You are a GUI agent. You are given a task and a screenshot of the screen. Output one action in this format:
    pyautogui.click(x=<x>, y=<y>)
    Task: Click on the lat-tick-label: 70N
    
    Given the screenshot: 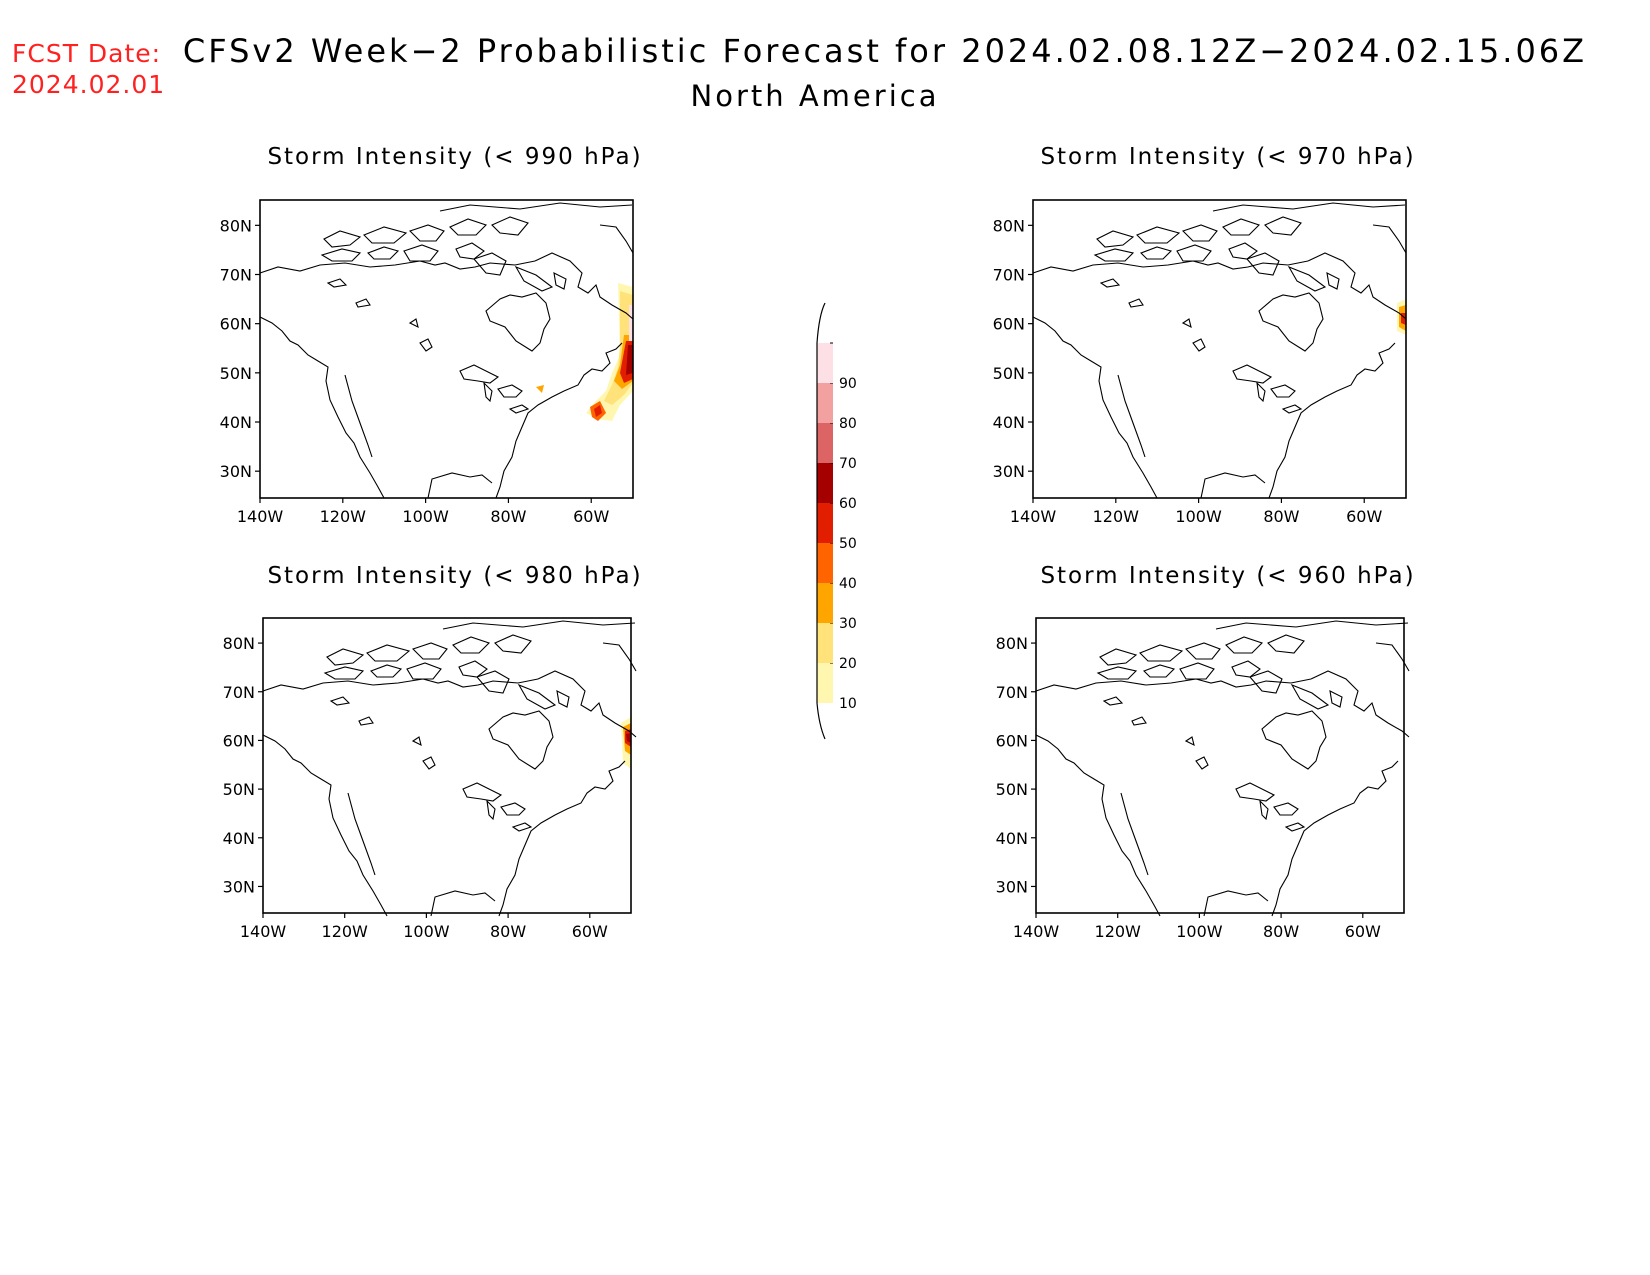 What is the action you would take?
    pyautogui.click(x=236, y=275)
    